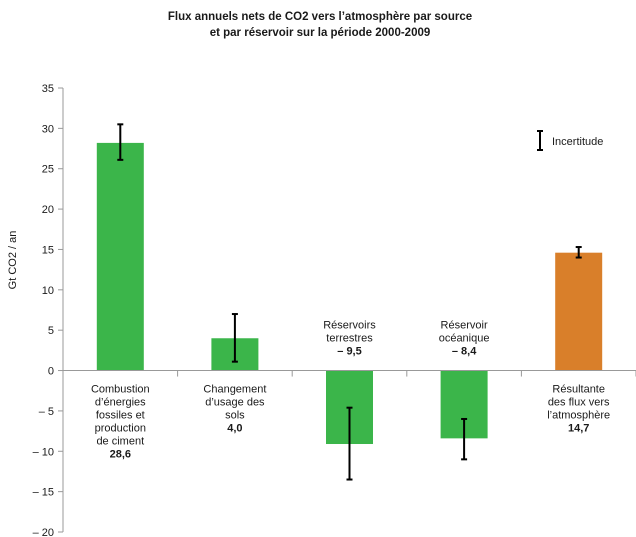  I want to click on y-tick-label: 25, so click(48, 170).